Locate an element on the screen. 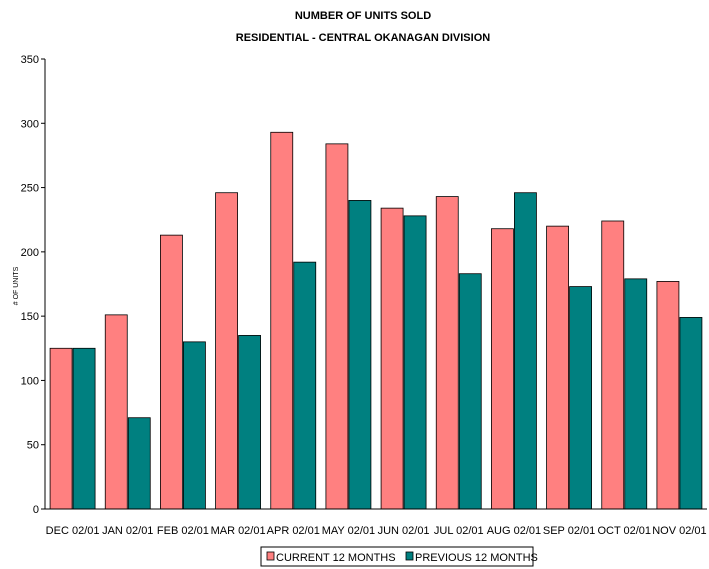  y-tick-label: 300 is located at coordinates (30, 124).